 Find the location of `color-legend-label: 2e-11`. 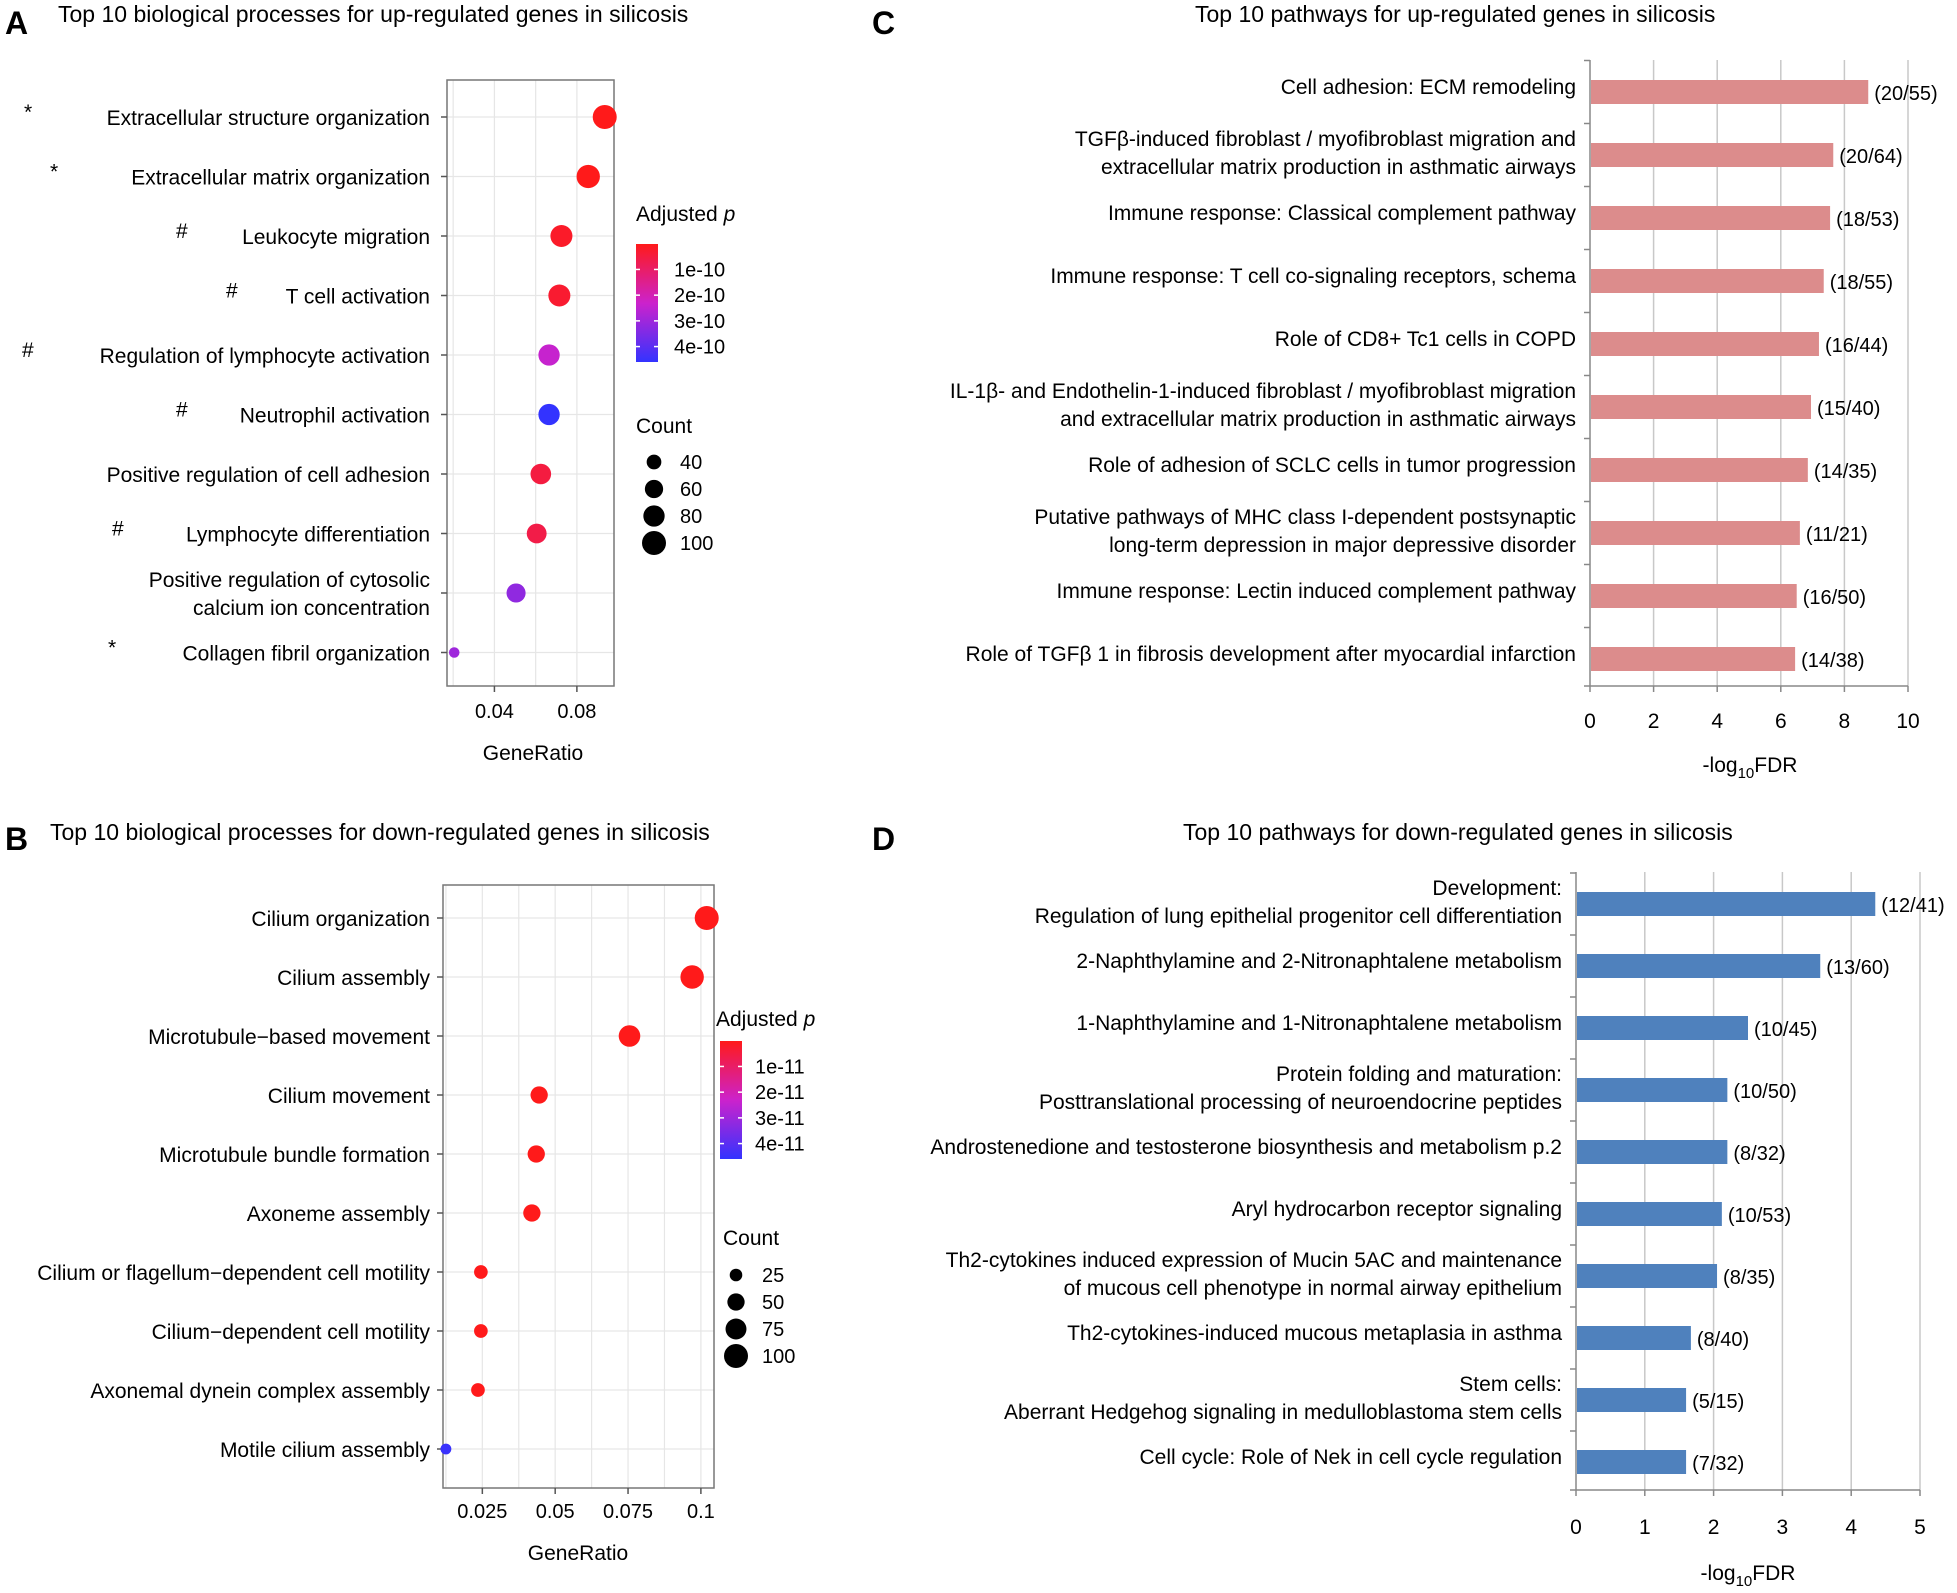

color-legend-label: 2e-11 is located at coordinates (780, 1093).